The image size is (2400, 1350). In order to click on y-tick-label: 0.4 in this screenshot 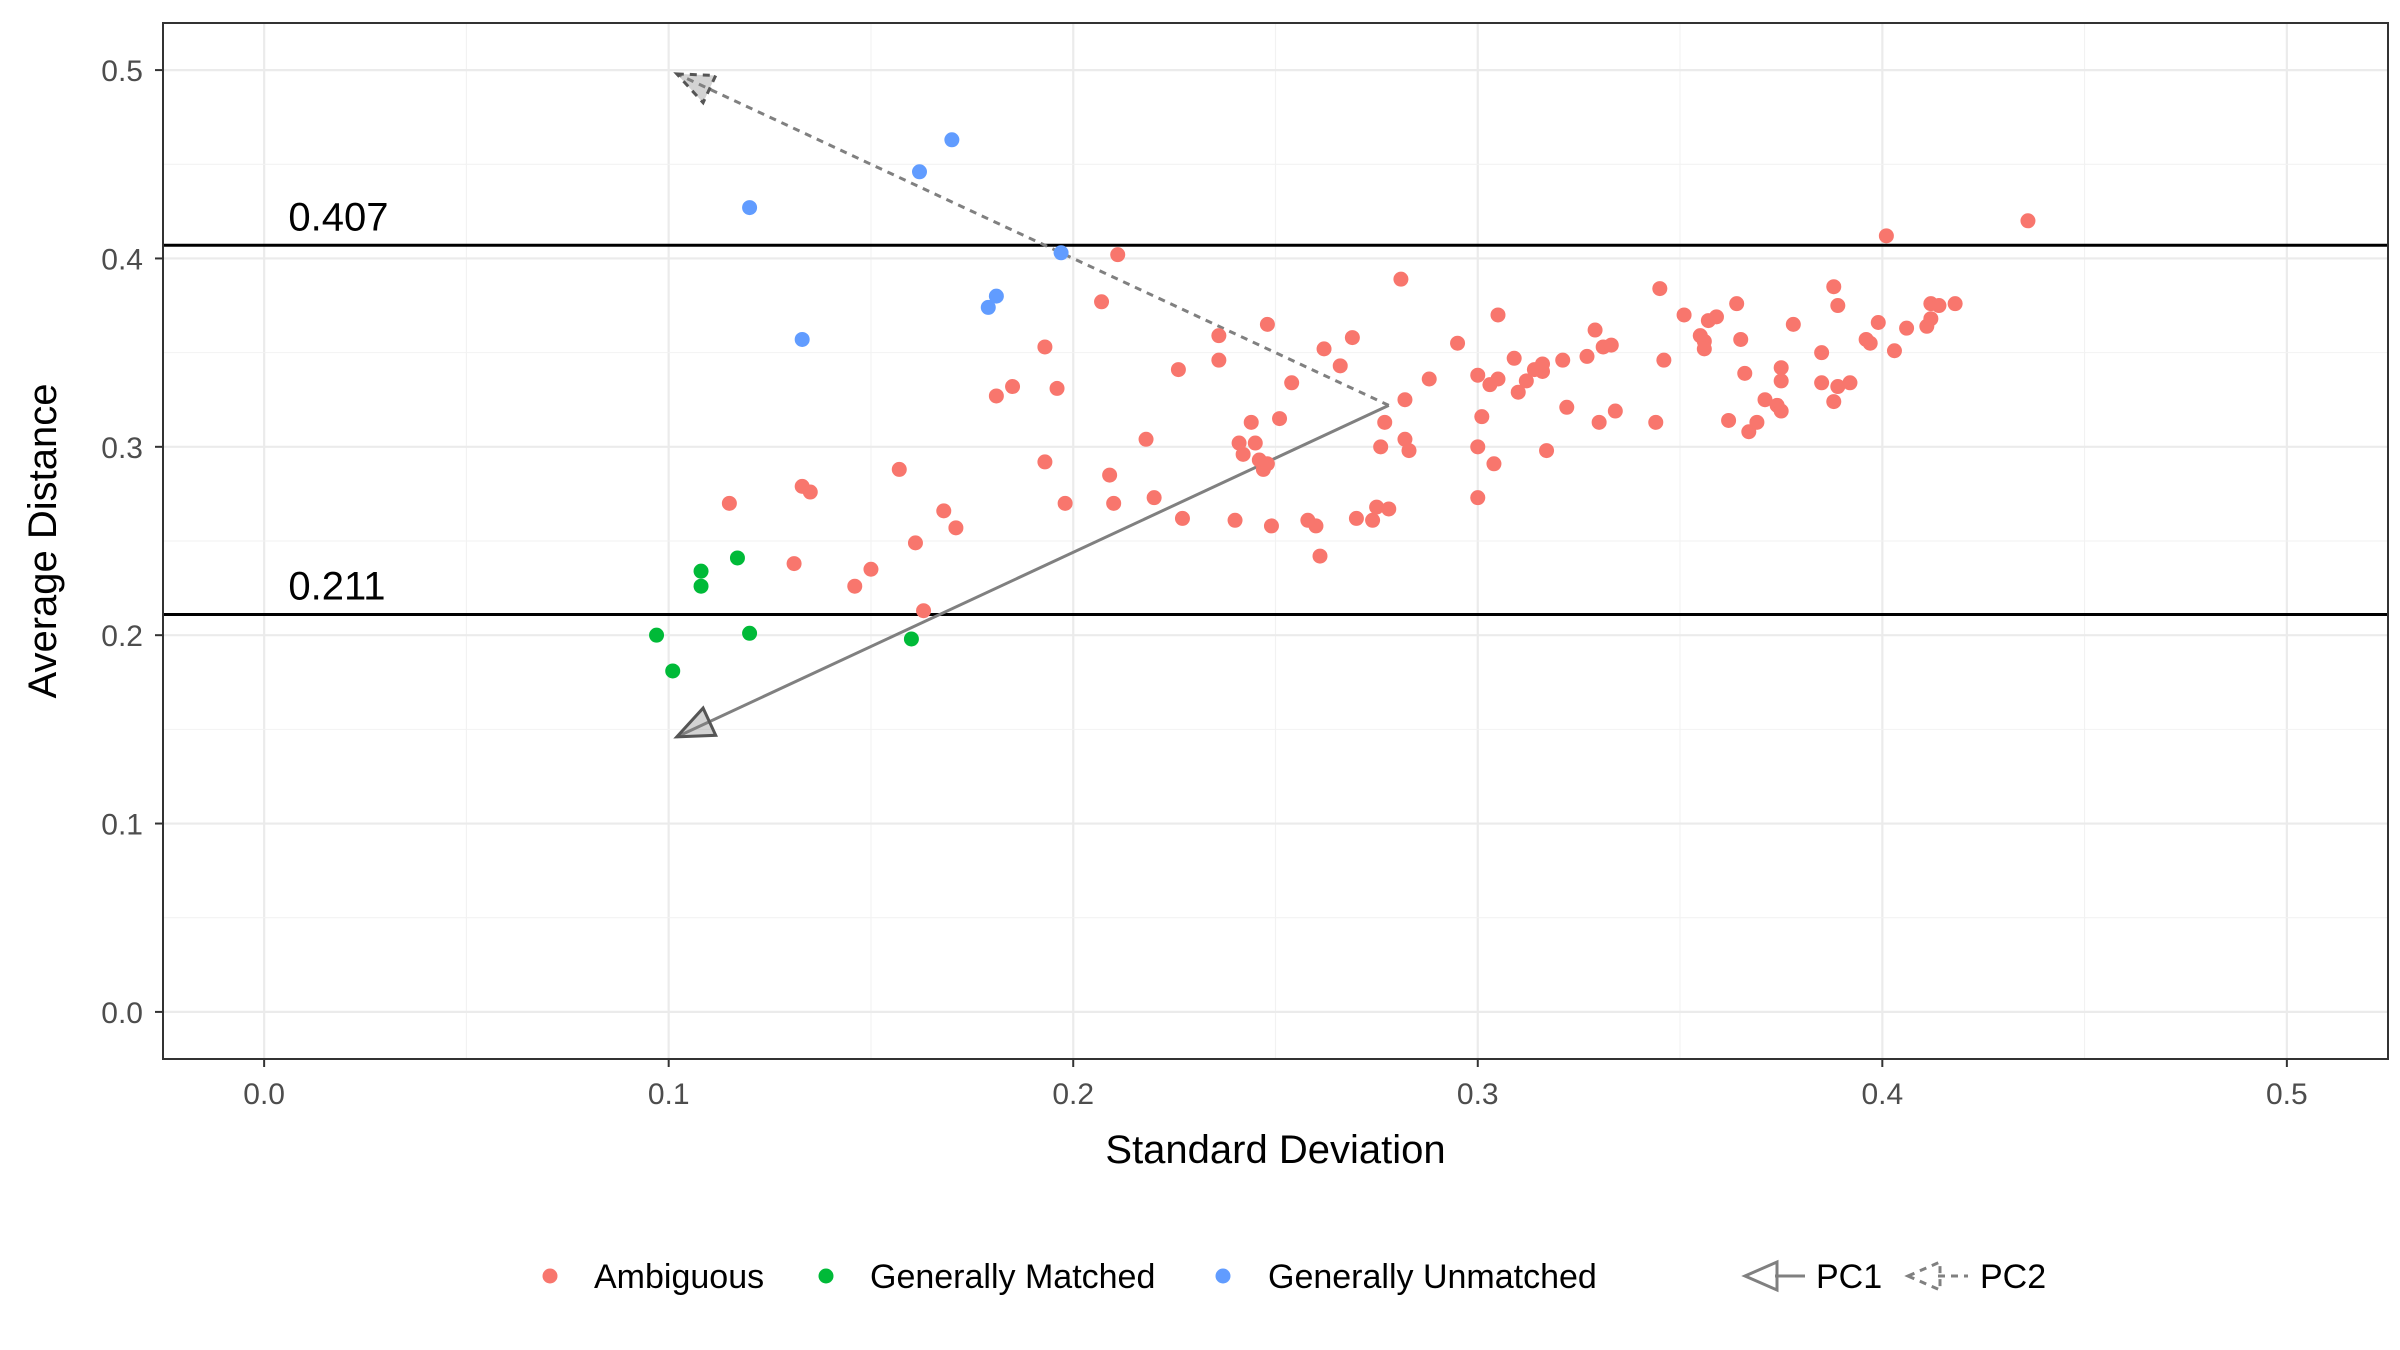, I will do `click(122, 259)`.